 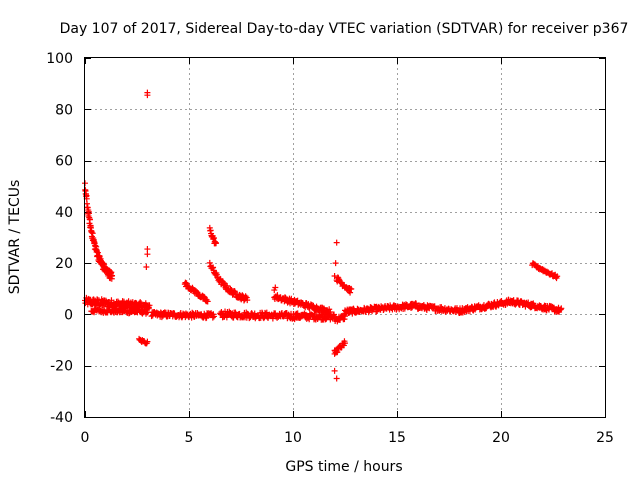 I want to click on y-tick-label: 80, so click(x=64, y=110).